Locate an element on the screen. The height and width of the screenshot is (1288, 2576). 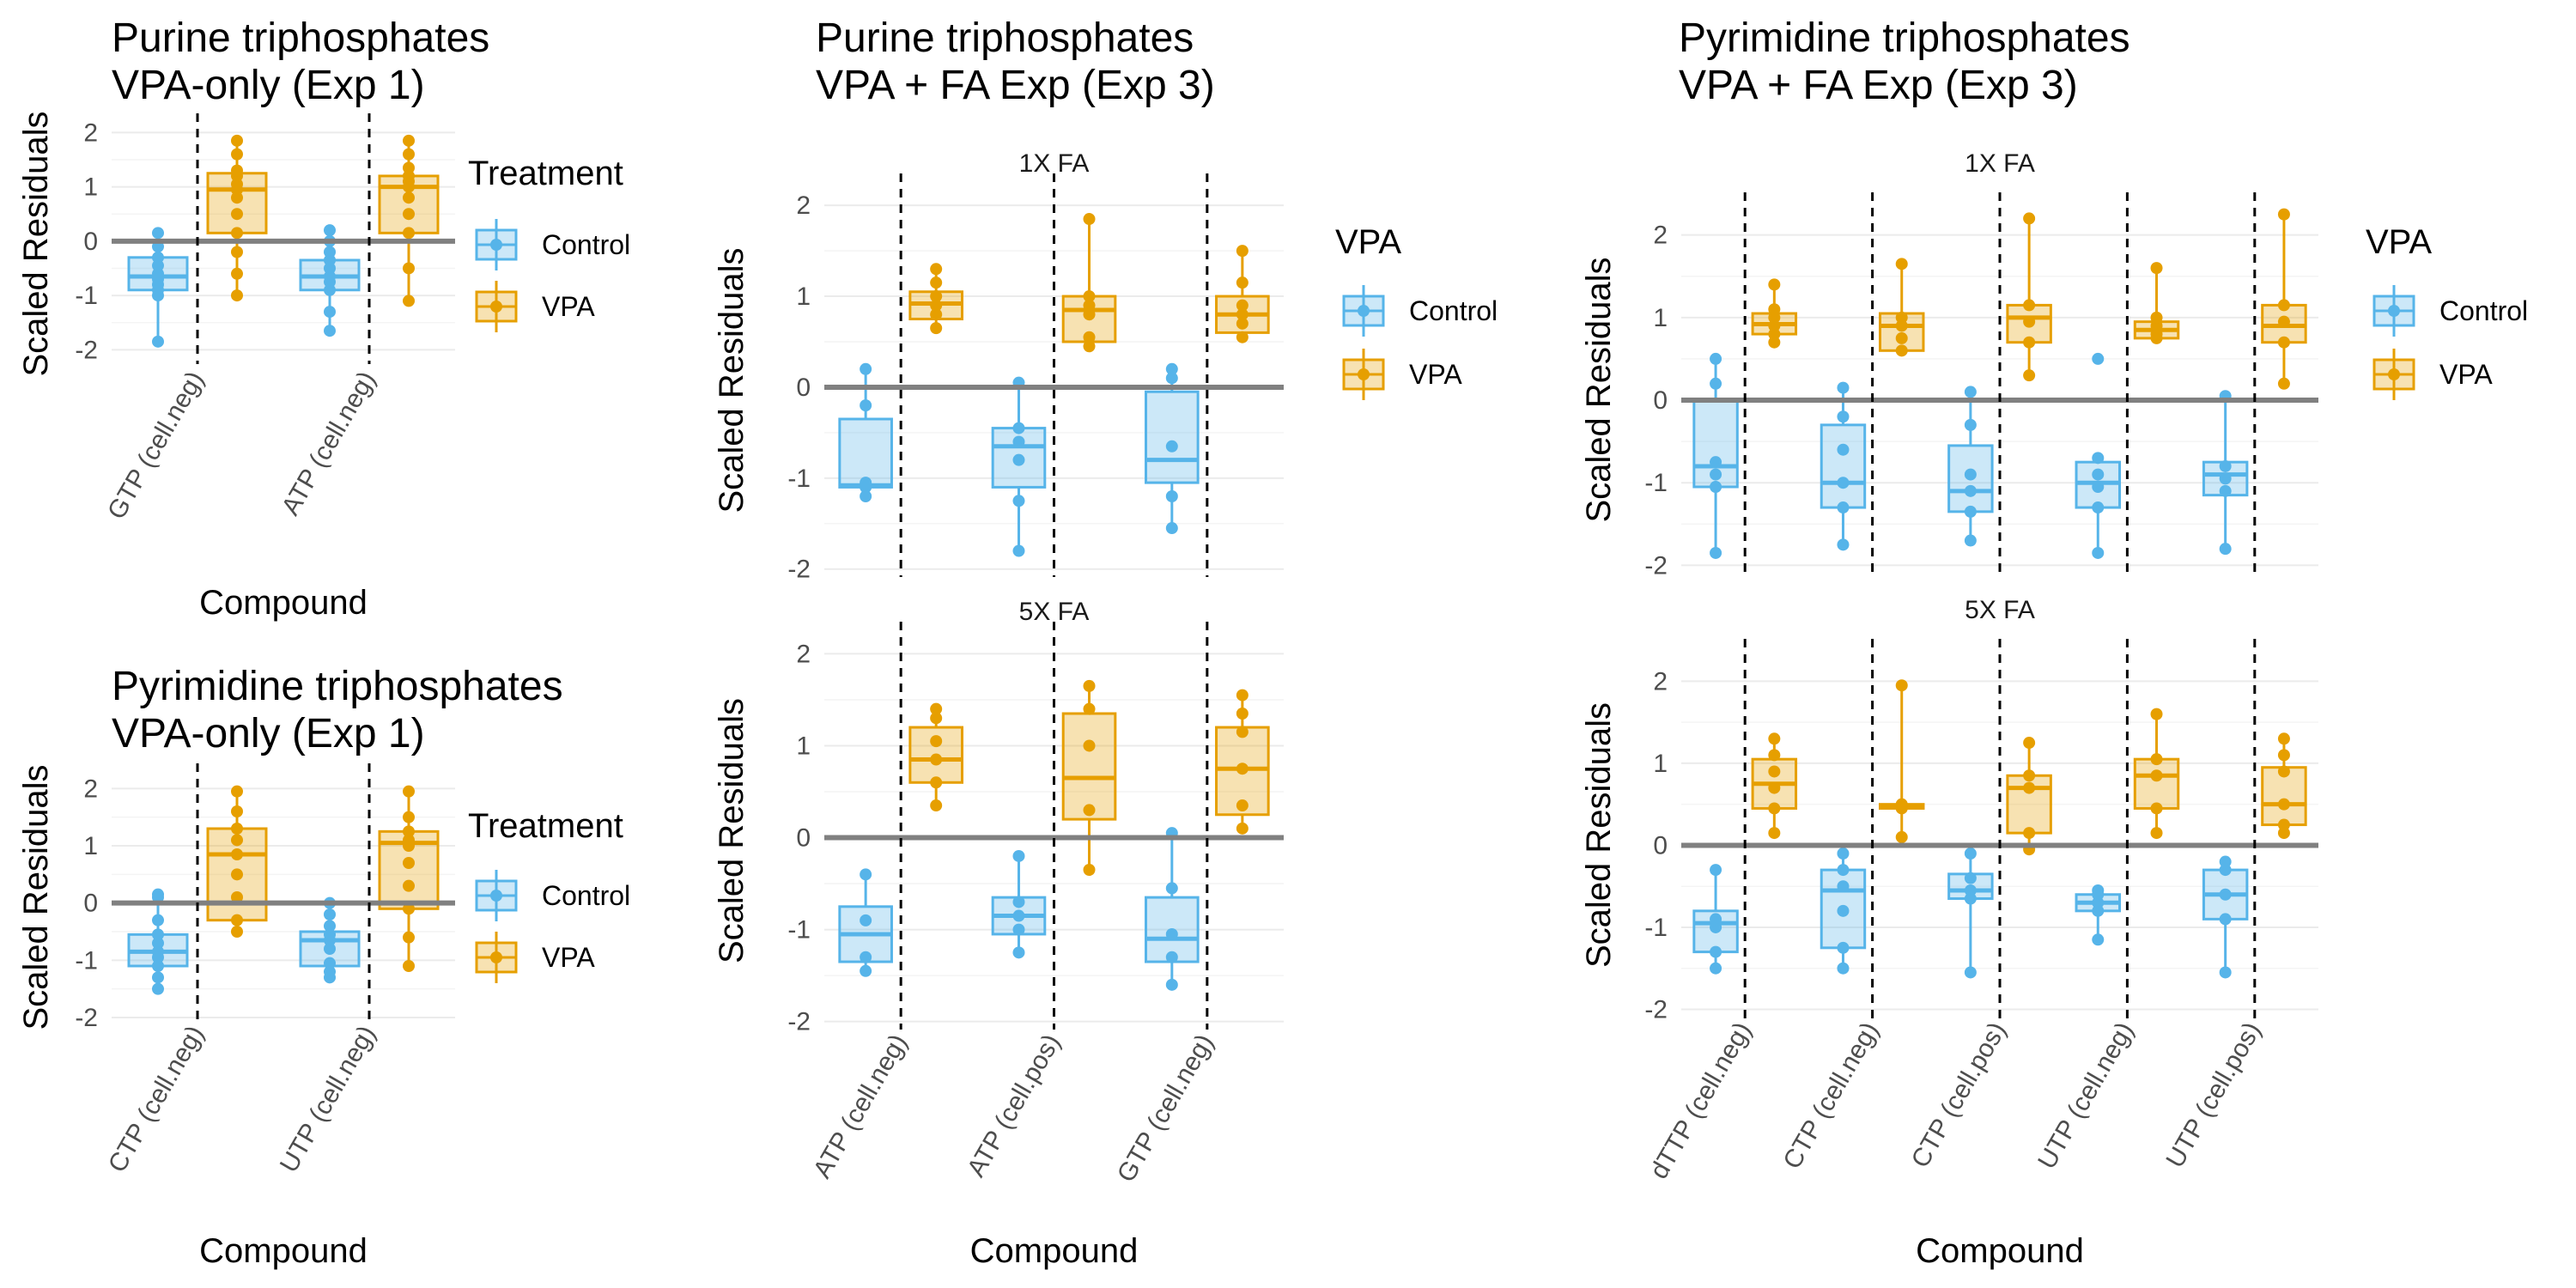
legend-title: Treatment is located at coordinates (545, 174).